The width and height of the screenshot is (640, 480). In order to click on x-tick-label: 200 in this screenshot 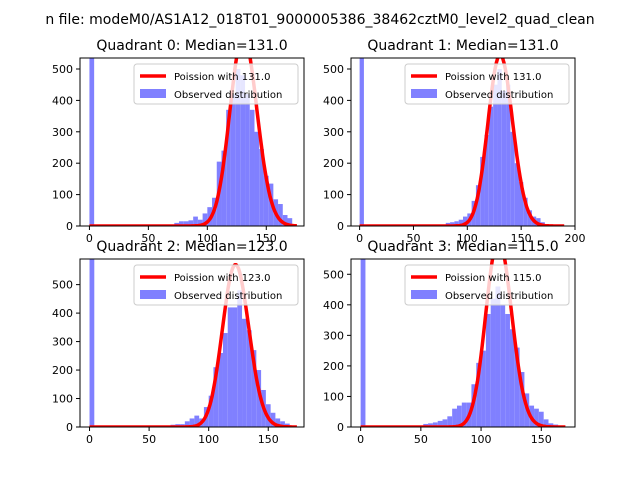, I will do `click(575, 238)`.